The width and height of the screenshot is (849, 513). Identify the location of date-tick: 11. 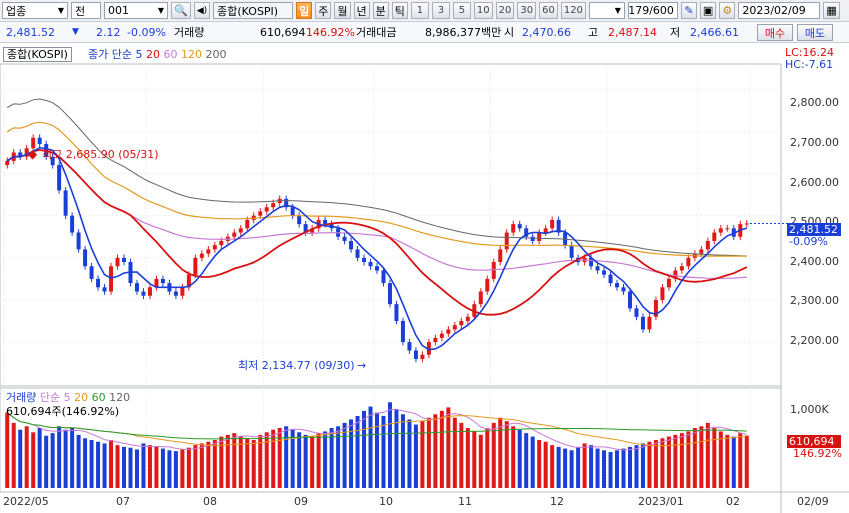
(465, 501).